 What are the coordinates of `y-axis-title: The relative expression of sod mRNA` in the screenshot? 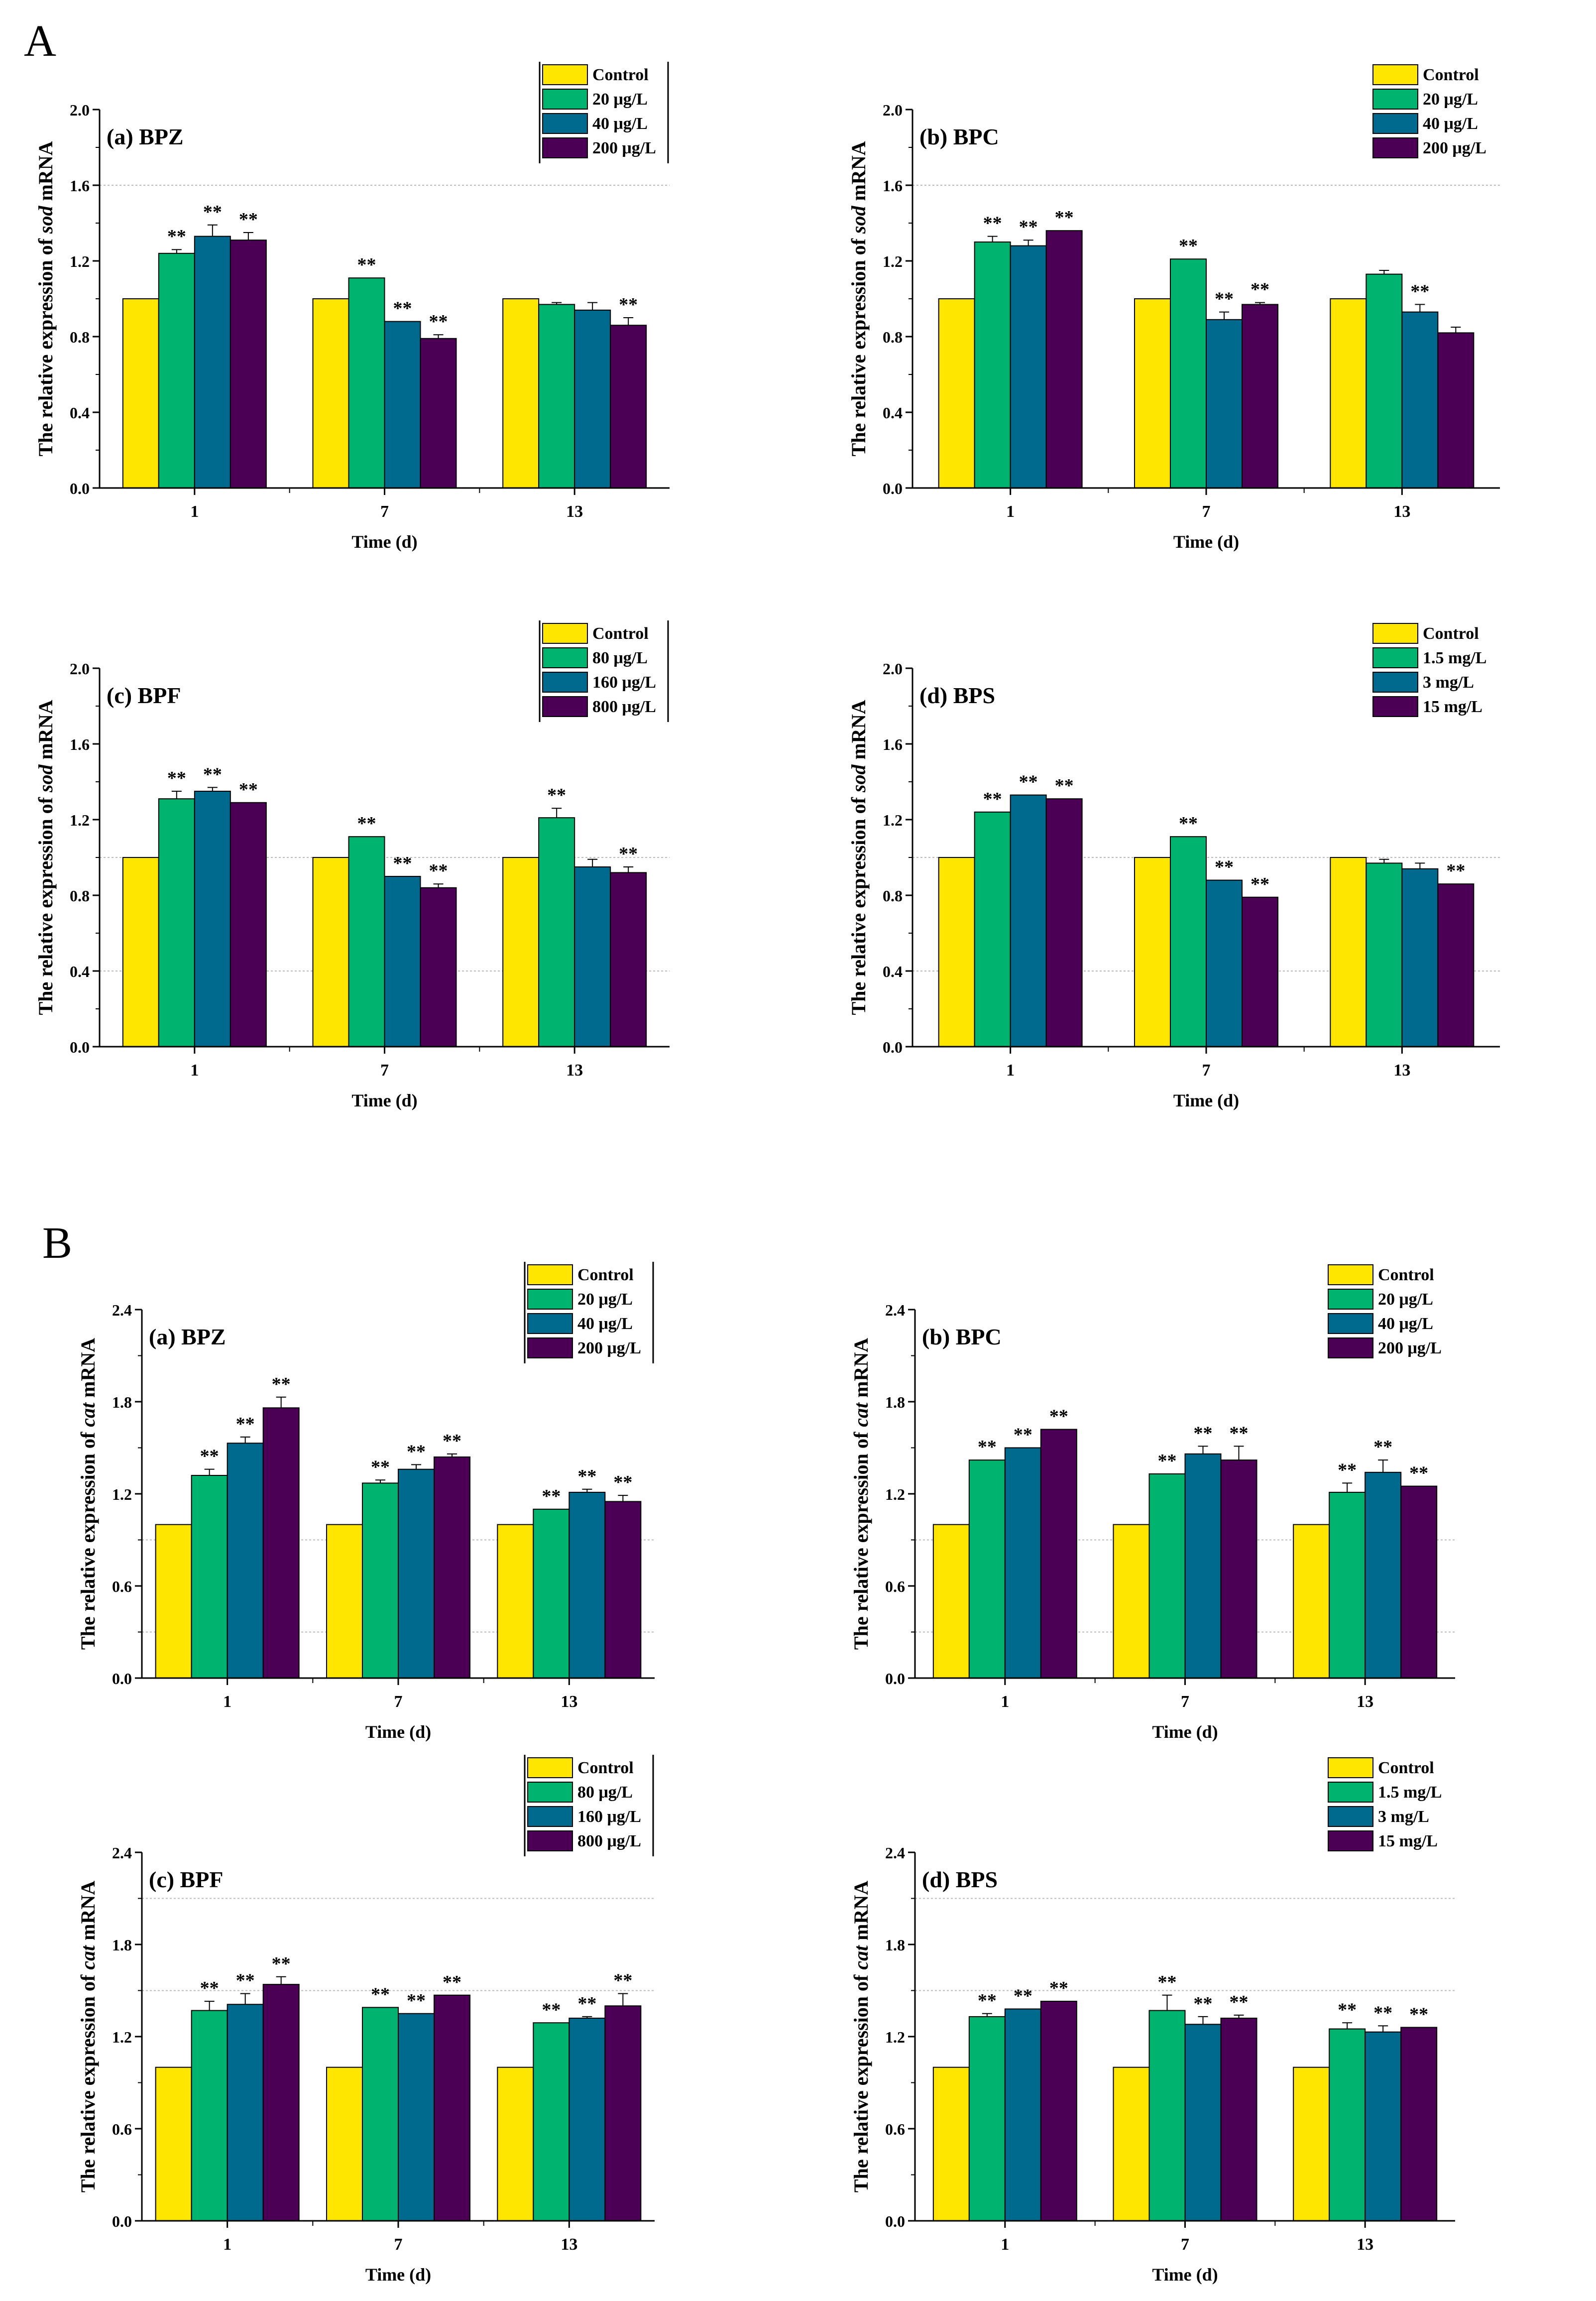 It's located at (45, 857).